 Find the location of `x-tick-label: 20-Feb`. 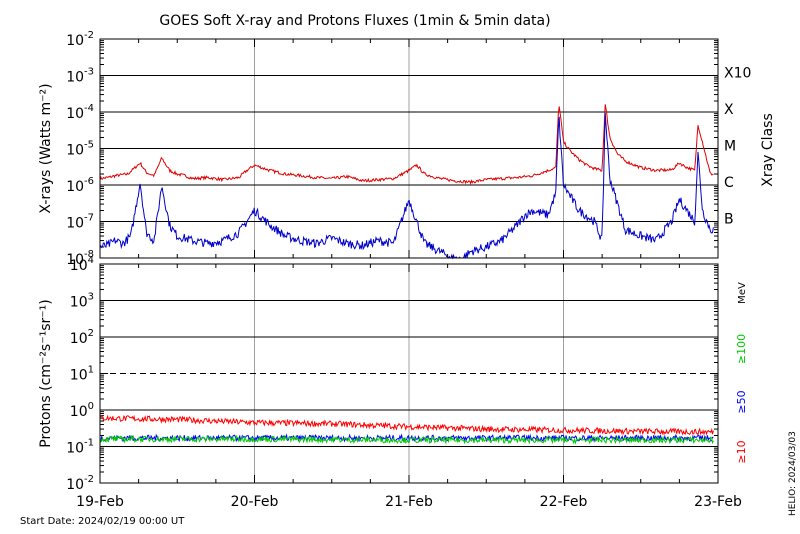

x-tick-label: 20-Feb is located at coordinates (255, 502).